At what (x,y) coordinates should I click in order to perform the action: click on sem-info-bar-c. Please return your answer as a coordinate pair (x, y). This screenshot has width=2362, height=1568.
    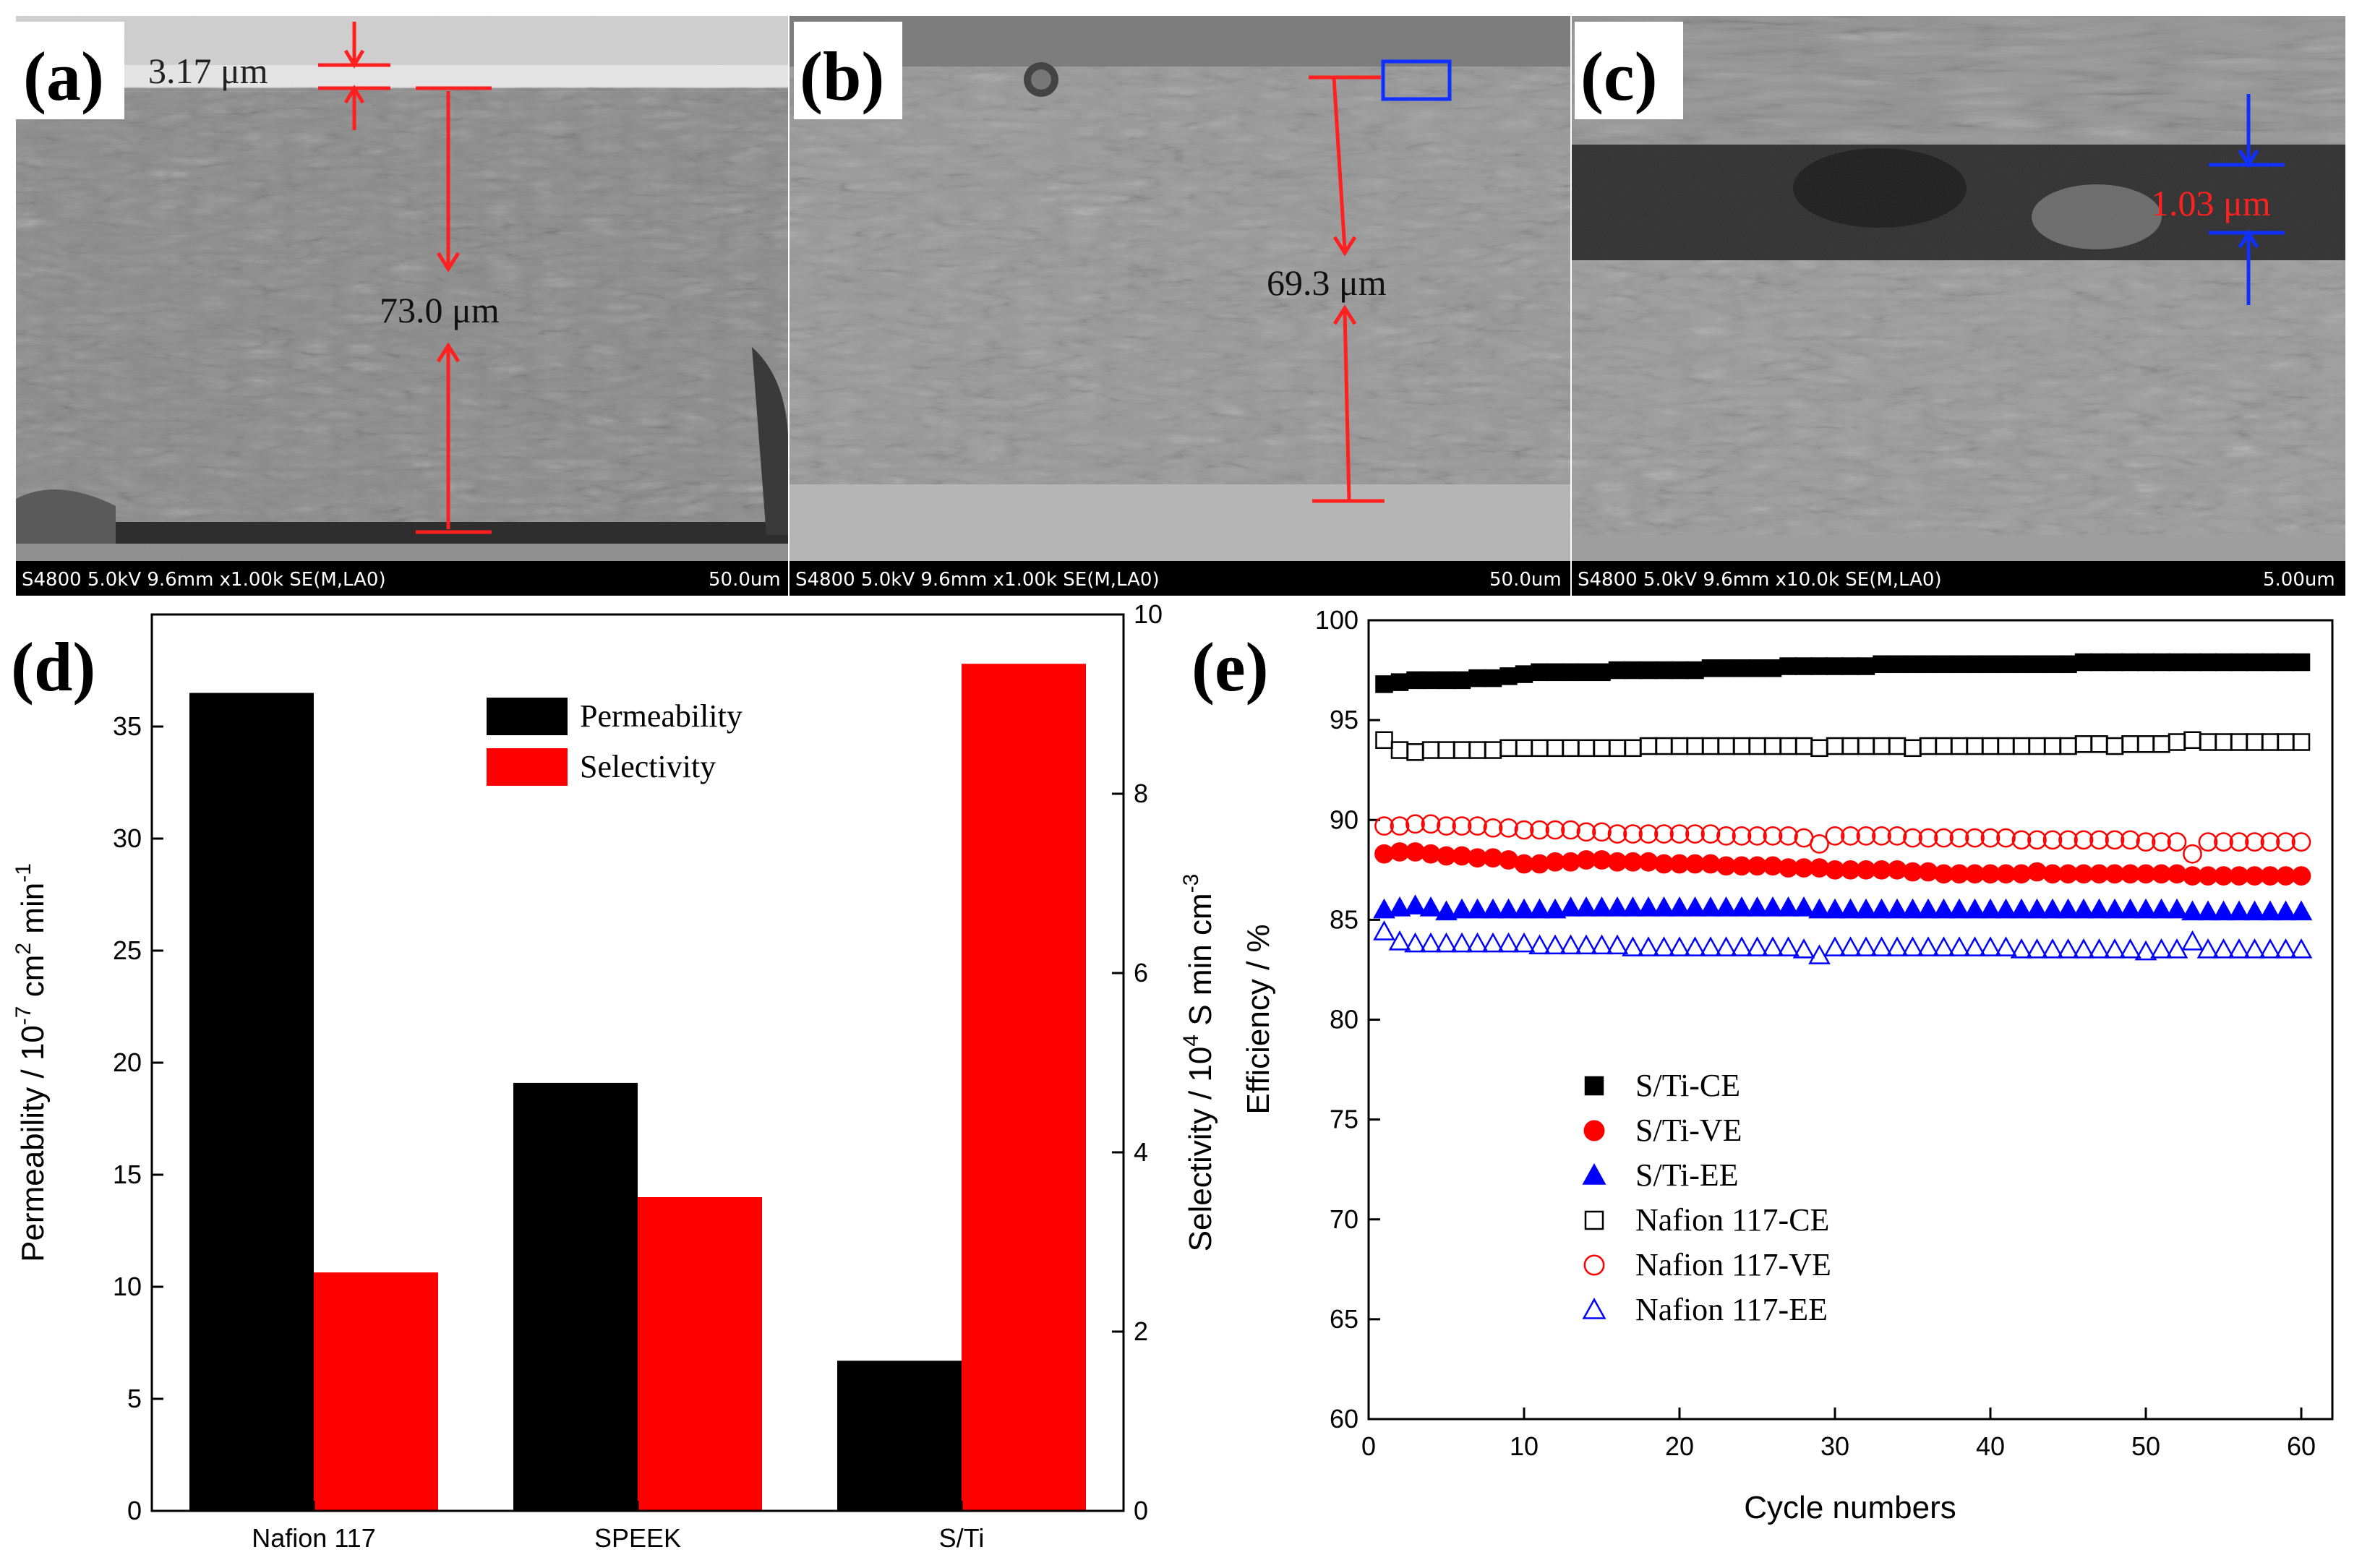
    Looking at the image, I should click on (1958, 578).